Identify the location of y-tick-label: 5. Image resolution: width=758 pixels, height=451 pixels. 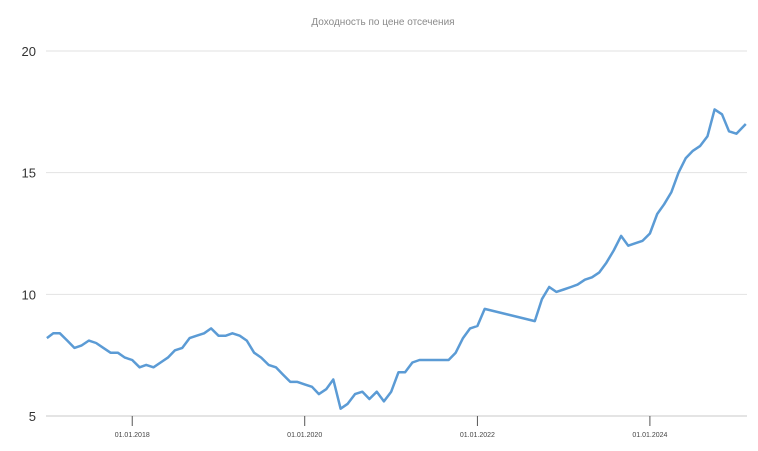
(32, 416).